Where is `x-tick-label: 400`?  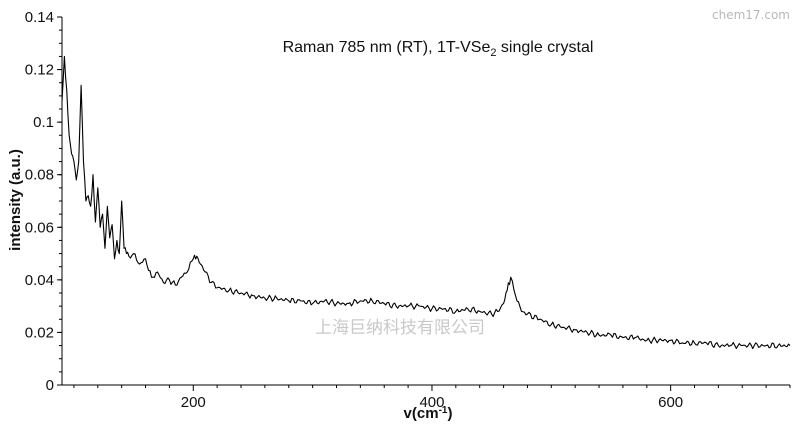 x-tick-label: 400 is located at coordinates (431, 402).